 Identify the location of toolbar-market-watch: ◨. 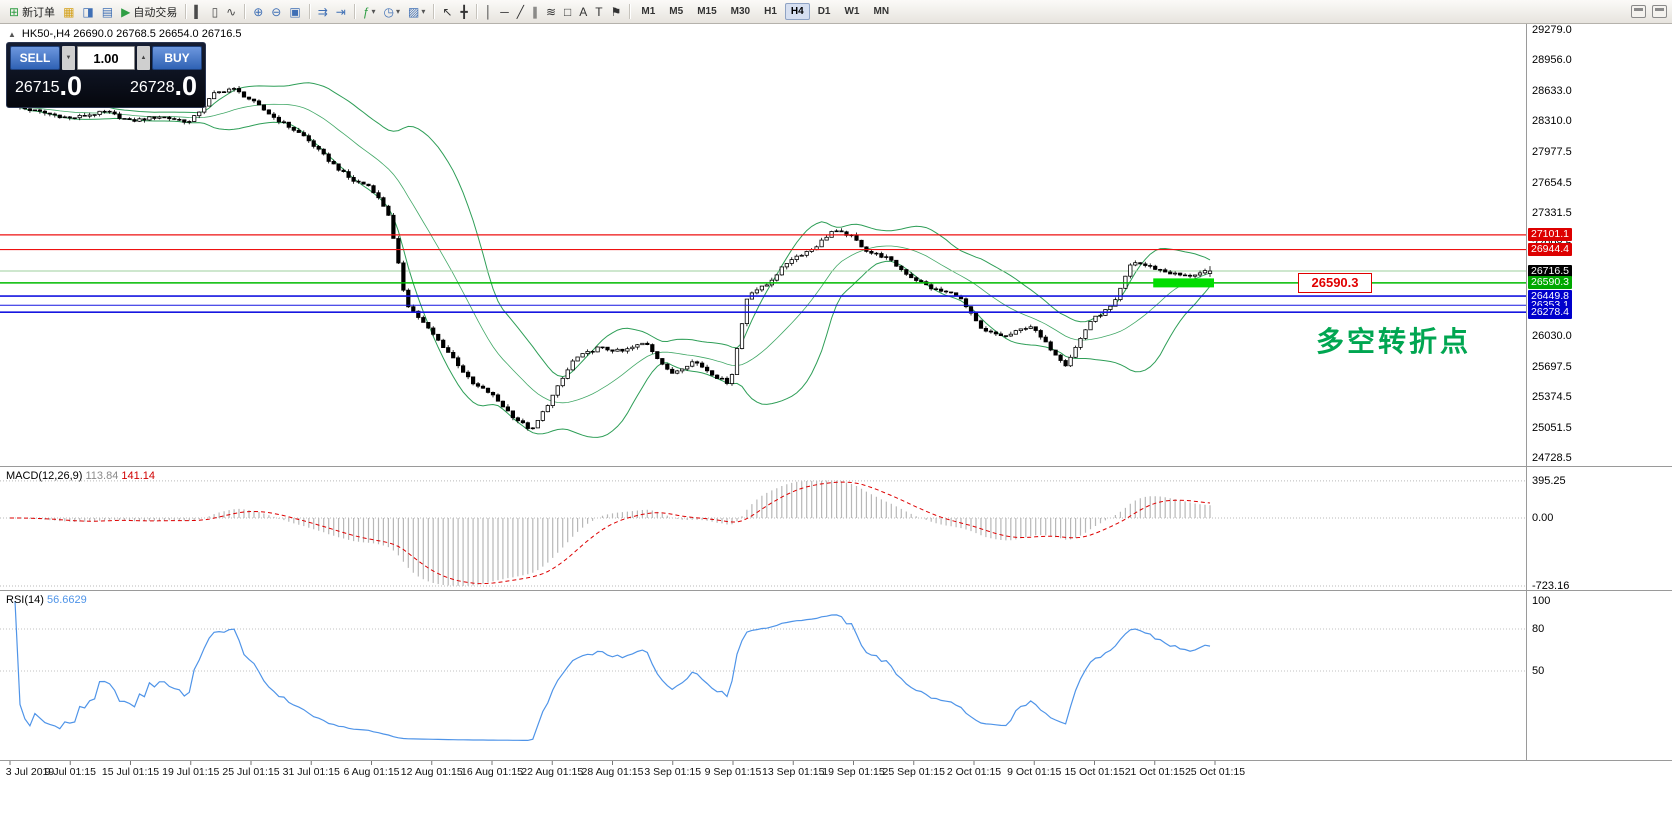
(87, 12).